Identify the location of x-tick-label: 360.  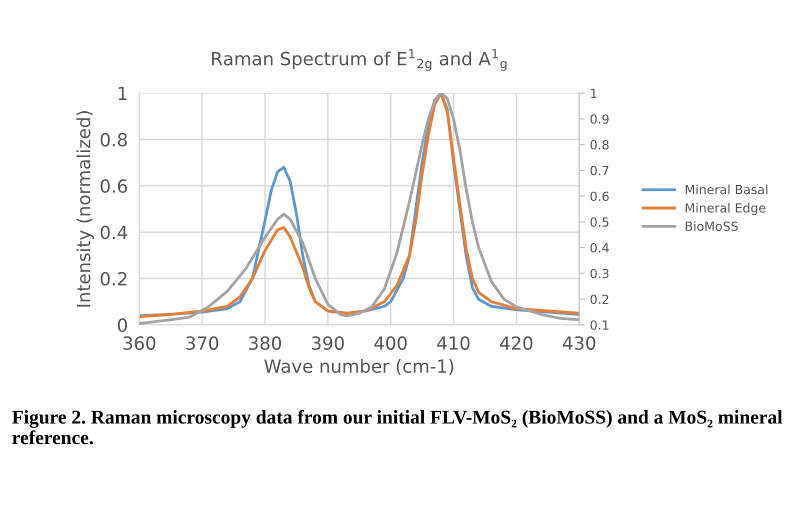
(139, 343).